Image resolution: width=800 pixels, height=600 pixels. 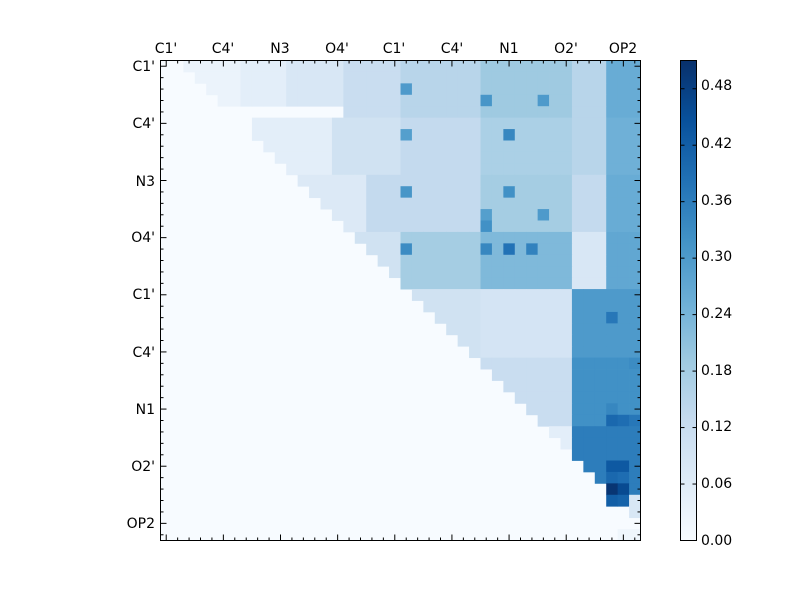 I want to click on colorbar-tick-label: 0.30, so click(x=716, y=257).